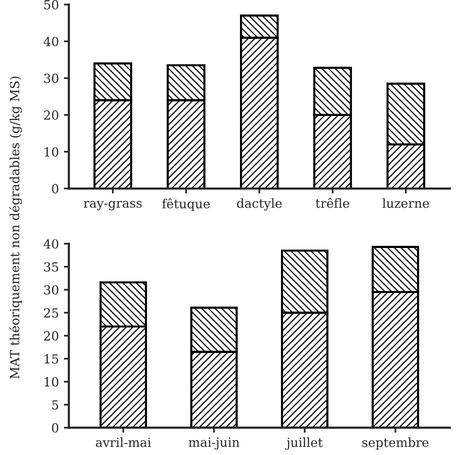 The height and width of the screenshot is (455, 459). What do you see at coordinates (333, 203) in the screenshot?
I see `x-tick-label: trêfle` at bounding box center [333, 203].